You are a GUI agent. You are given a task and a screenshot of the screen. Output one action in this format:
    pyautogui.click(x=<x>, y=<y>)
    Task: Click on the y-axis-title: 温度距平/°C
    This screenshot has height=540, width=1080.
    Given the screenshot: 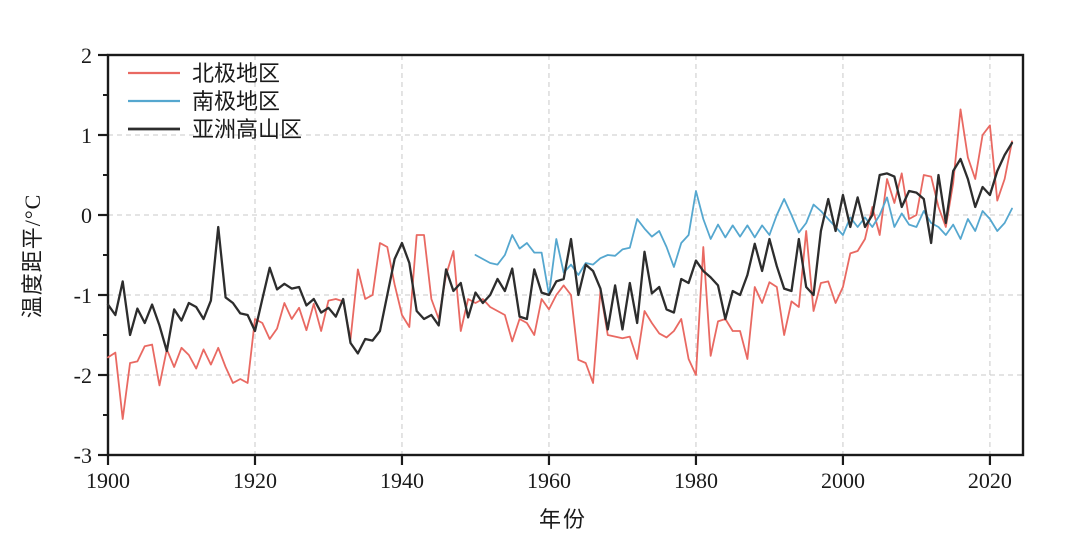 What is the action you would take?
    pyautogui.click(x=32, y=256)
    